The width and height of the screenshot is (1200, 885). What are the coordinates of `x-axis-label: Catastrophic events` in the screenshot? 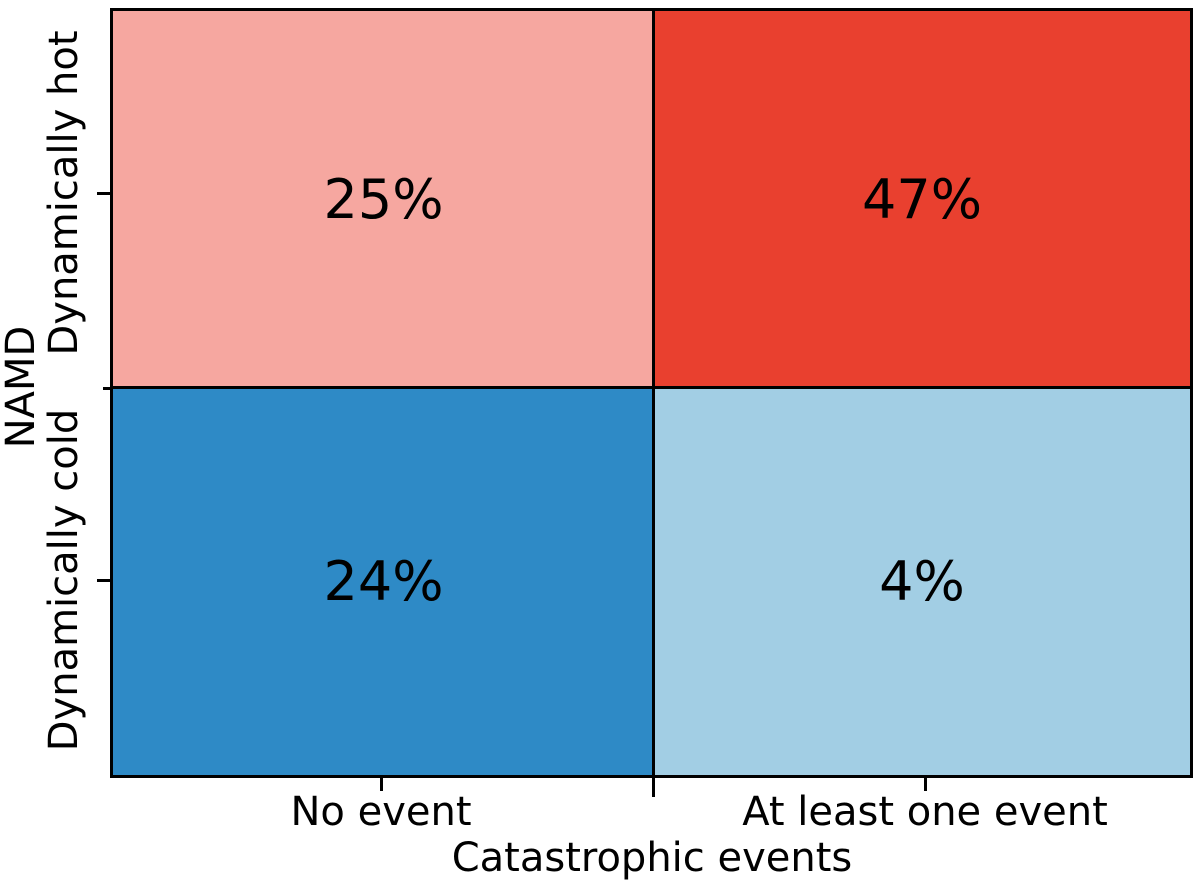 It's located at (652, 858).